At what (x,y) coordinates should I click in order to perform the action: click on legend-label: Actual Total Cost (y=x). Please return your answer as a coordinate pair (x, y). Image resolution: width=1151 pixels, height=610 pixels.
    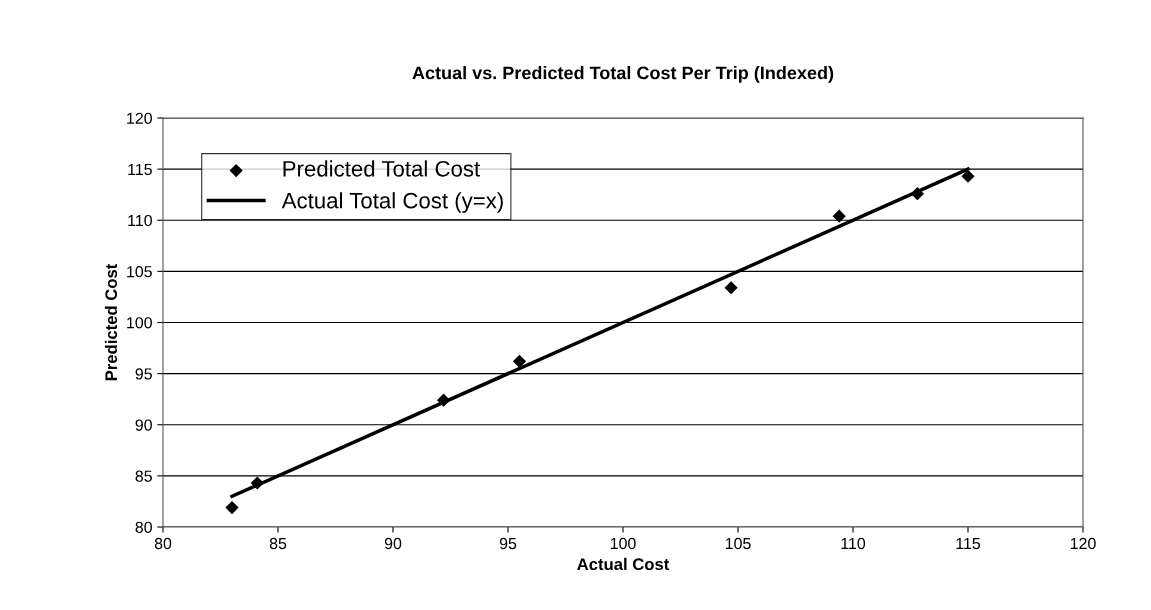
    Looking at the image, I should click on (392, 202).